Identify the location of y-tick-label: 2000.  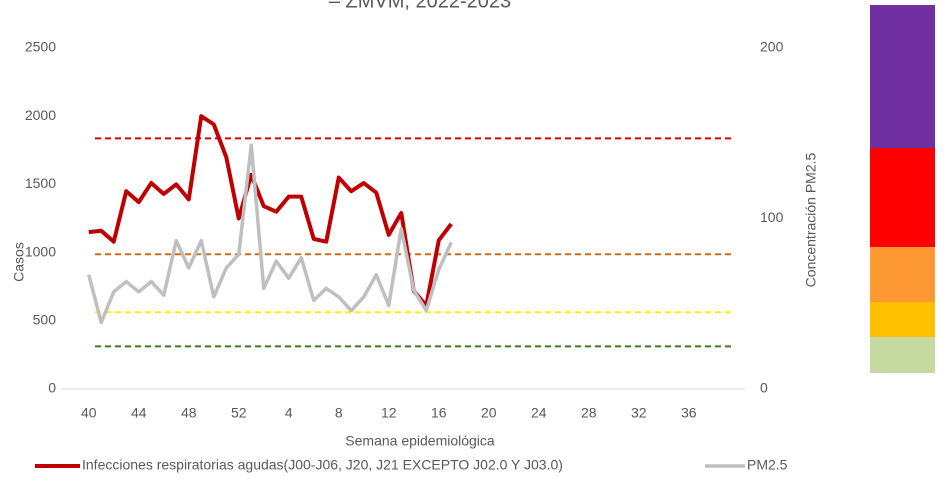
(40, 115).